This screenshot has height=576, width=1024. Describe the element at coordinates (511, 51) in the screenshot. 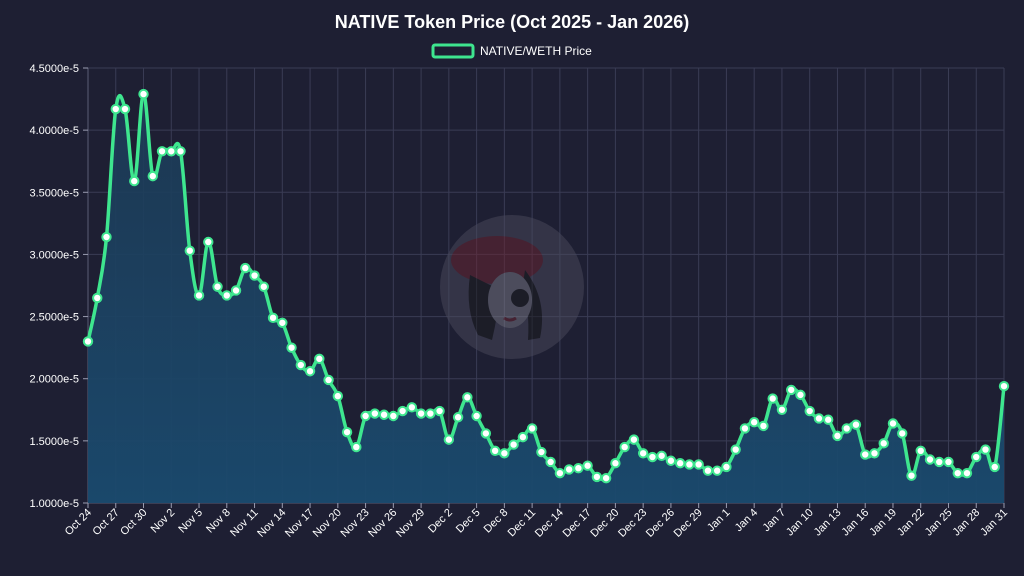

I see `legend: NATIVE/WETH Price` at that location.